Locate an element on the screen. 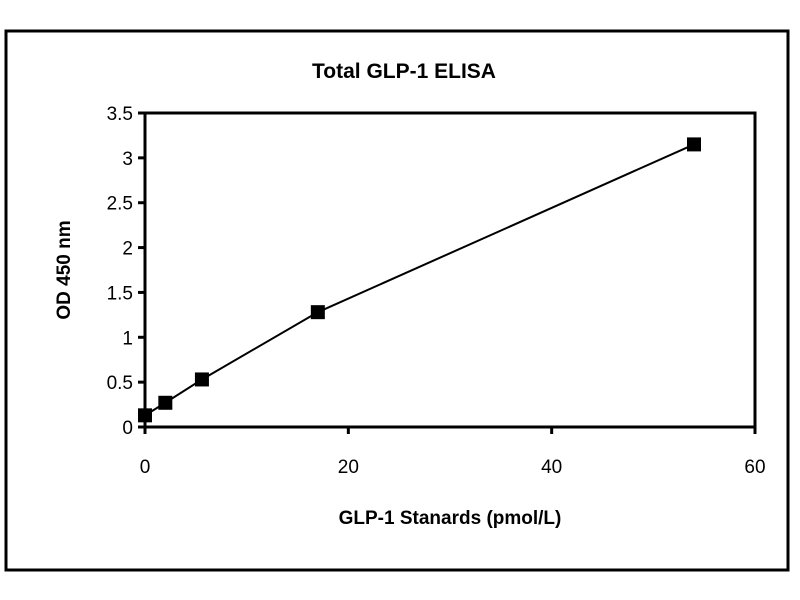 Image resolution: width=800 pixels, height=600 pixels. y-tick-label: 0 is located at coordinates (127, 428).